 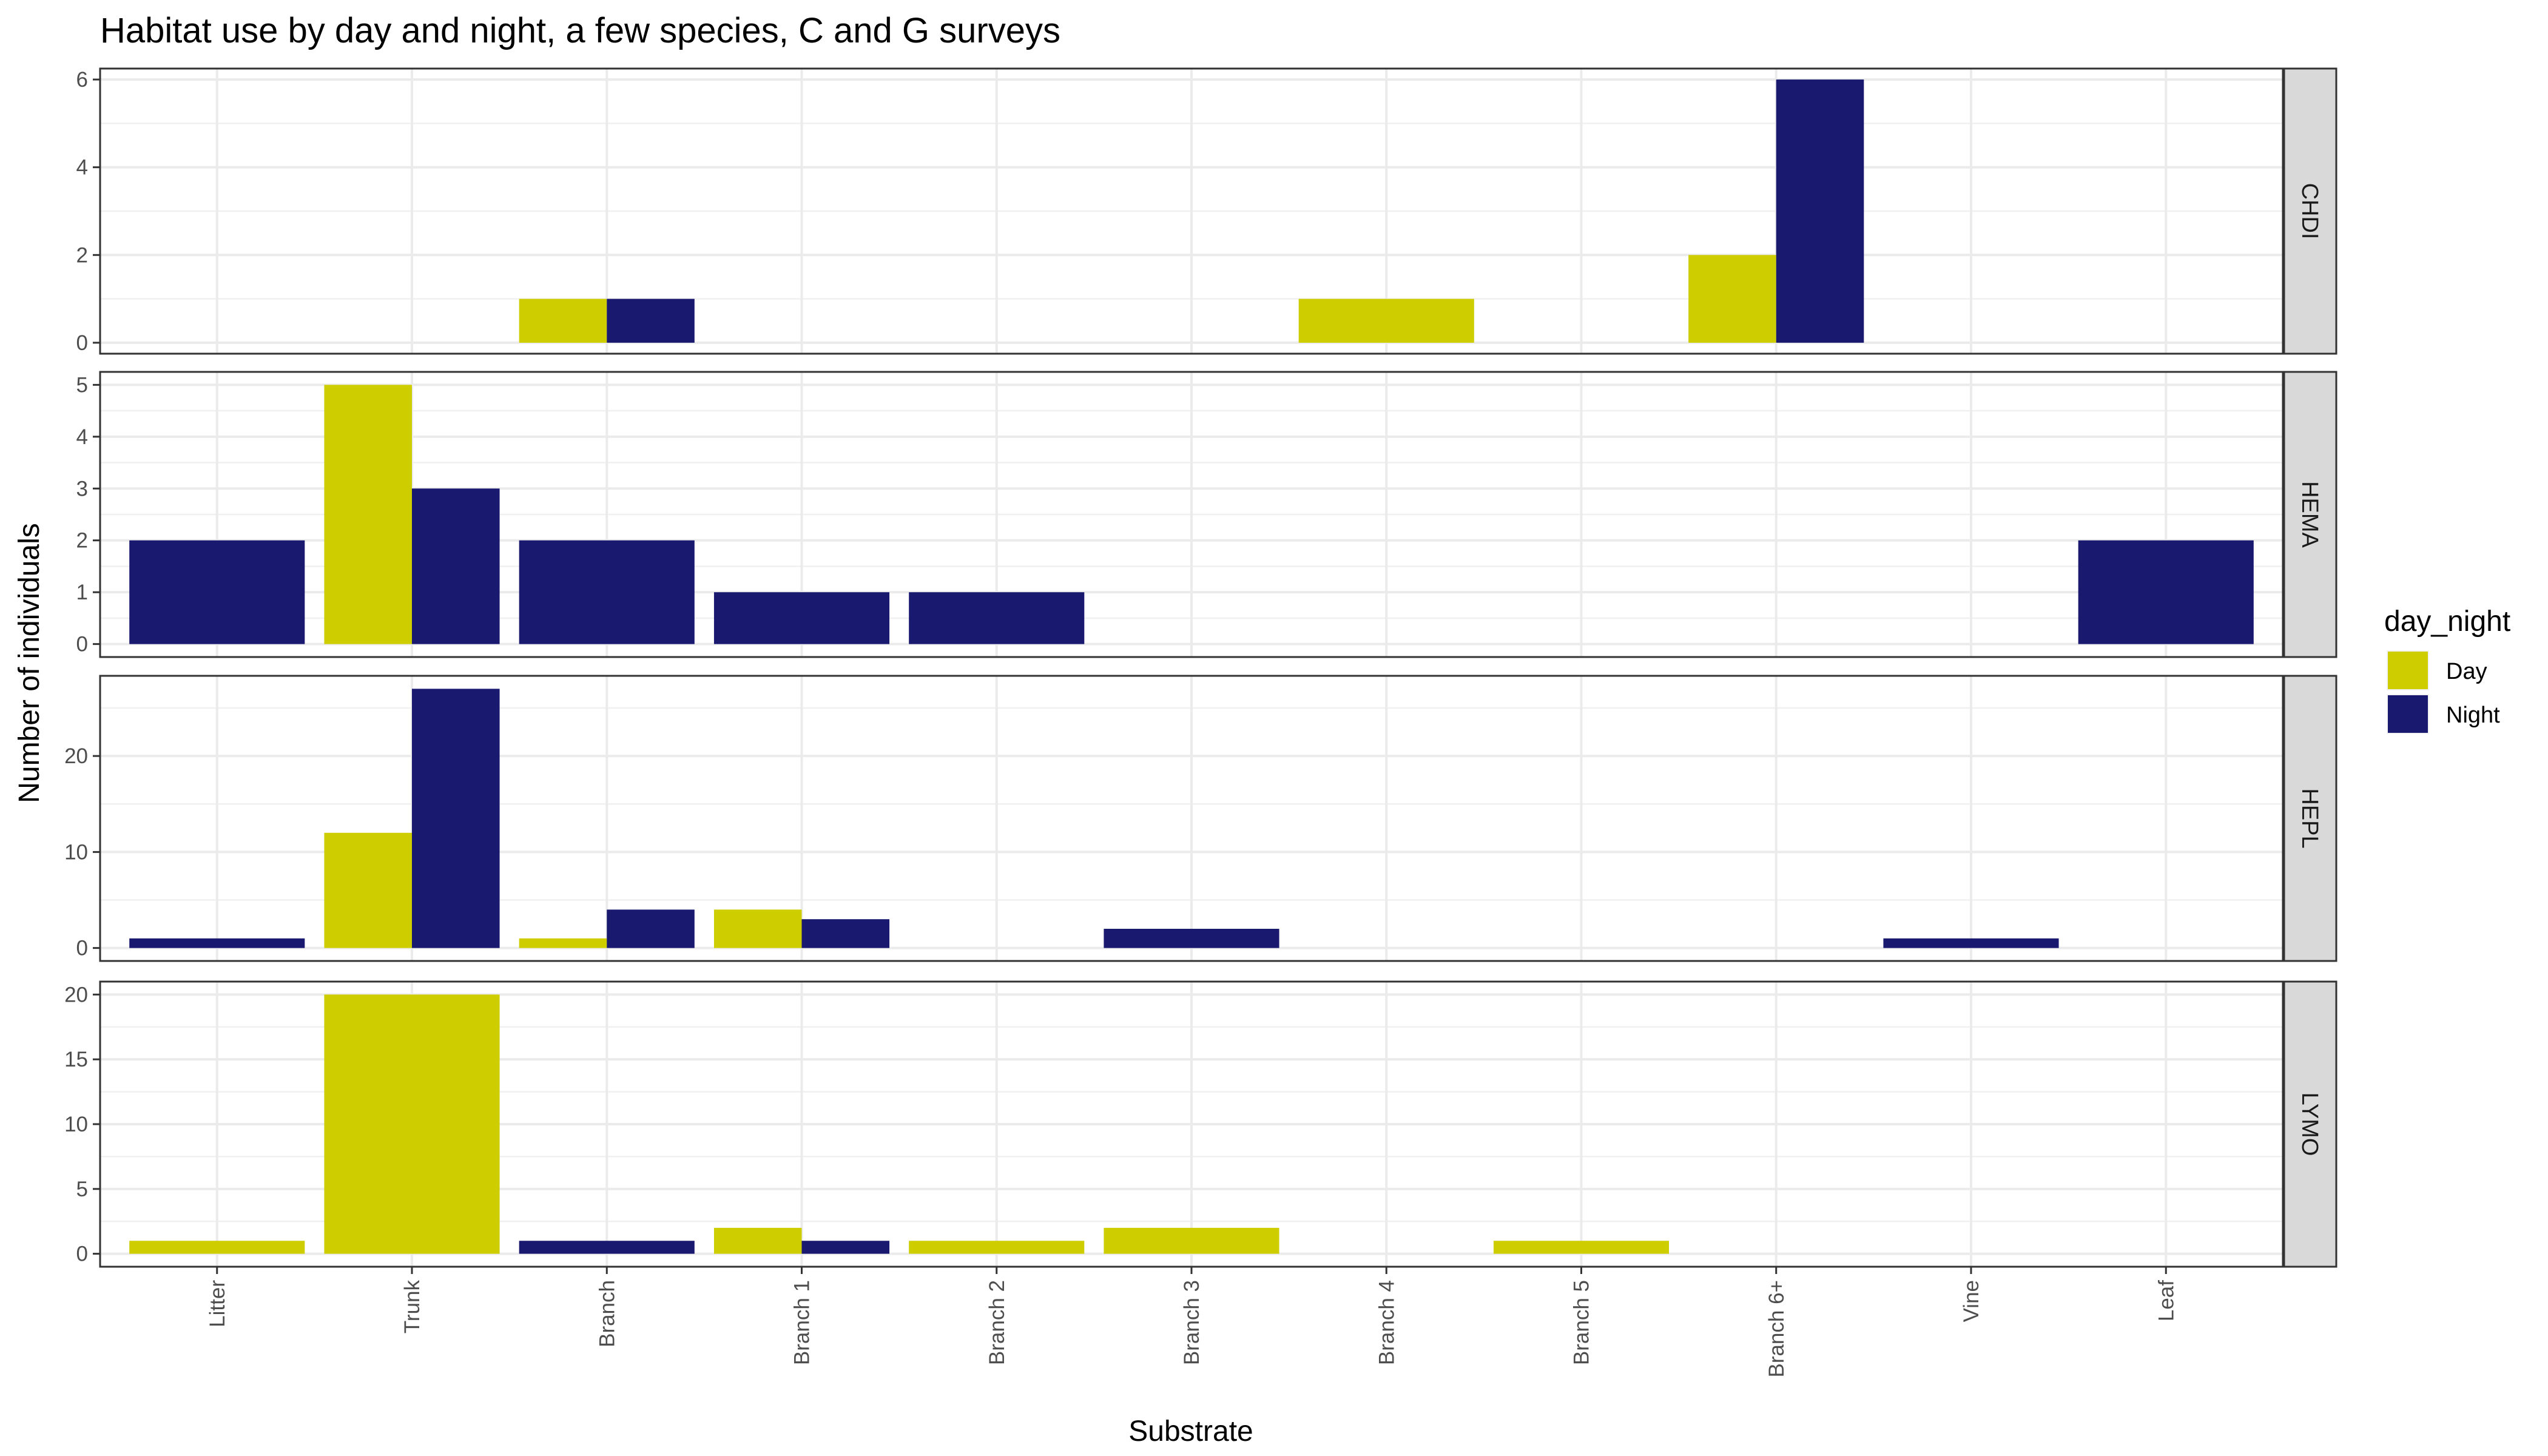 What do you see at coordinates (1776, 1329) in the screenshot?
I see `x-tick-label: Branch 6+` at bounding box center [1776, 1329].